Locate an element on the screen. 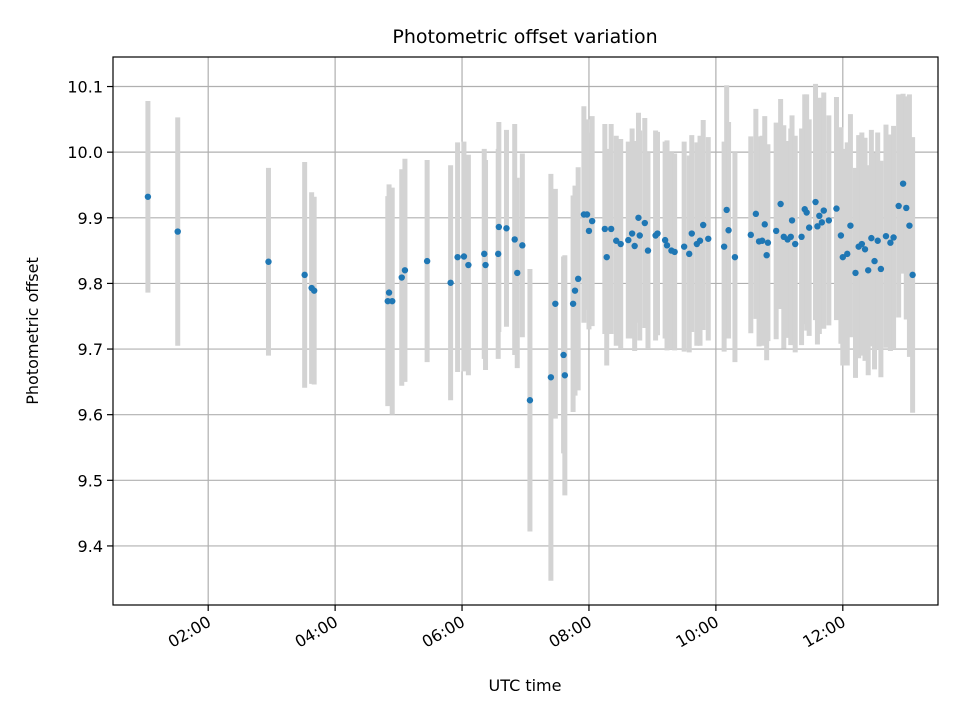 This screenshot has height=720, width=960. x-axis-label: UTC time is located at coordinates (525, 685).